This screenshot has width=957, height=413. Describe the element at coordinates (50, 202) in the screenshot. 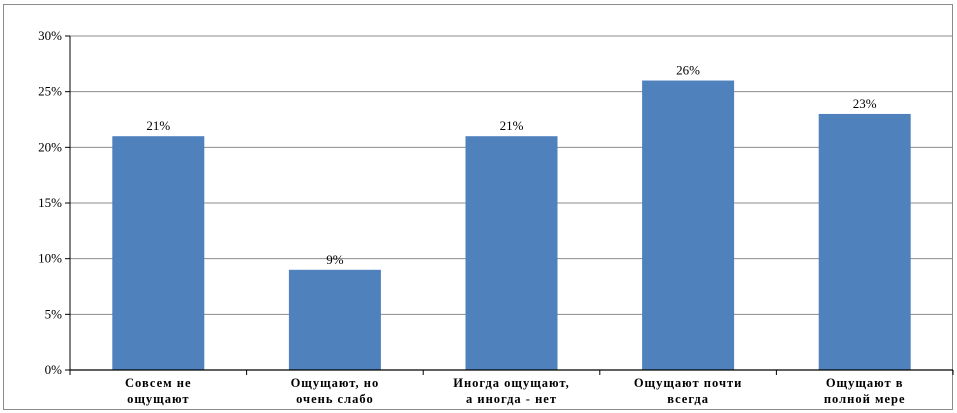

I see `y-tick-label: 15%` at that location.